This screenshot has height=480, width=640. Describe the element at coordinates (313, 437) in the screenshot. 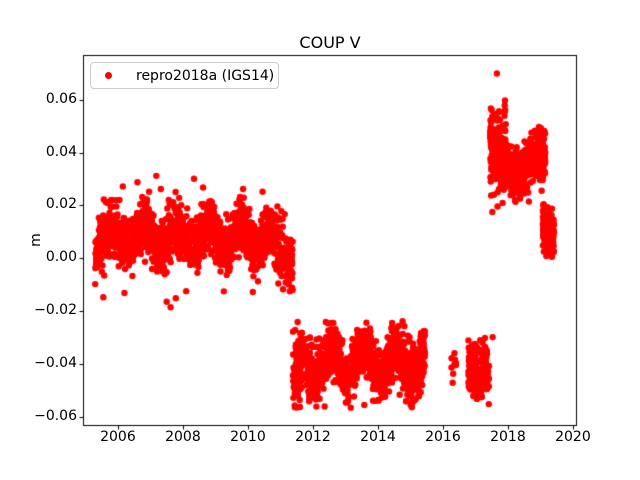

I see `x-tick-label-2012: 2012` at that location.